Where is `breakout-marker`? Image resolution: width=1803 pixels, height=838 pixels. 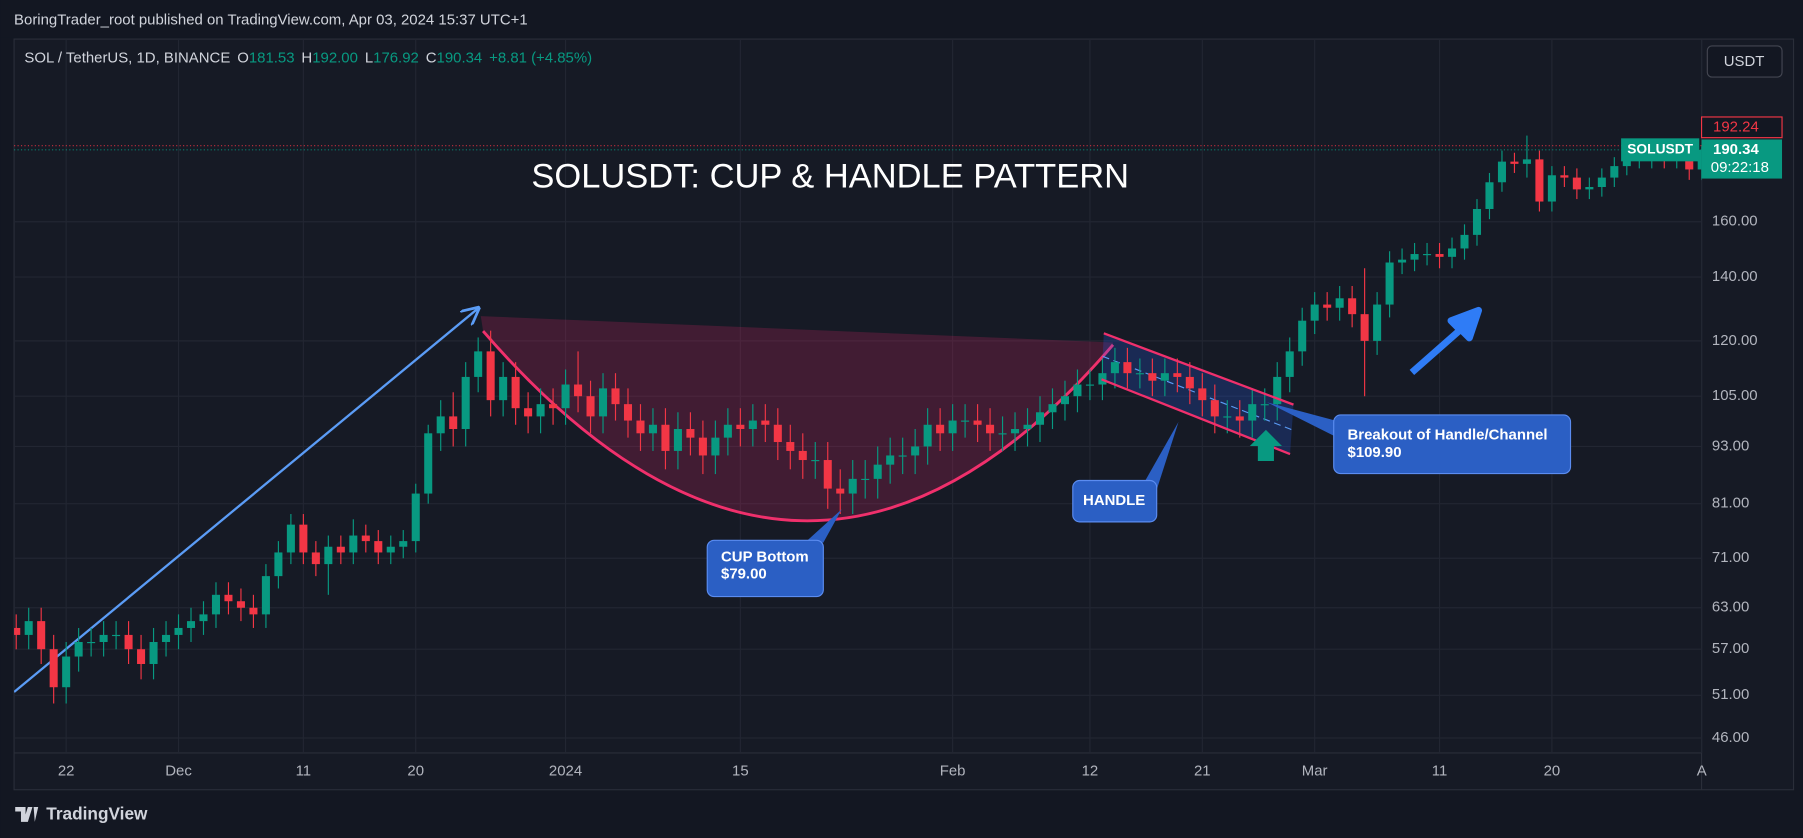
breakout-marker is located at coordinates (1265, 445).